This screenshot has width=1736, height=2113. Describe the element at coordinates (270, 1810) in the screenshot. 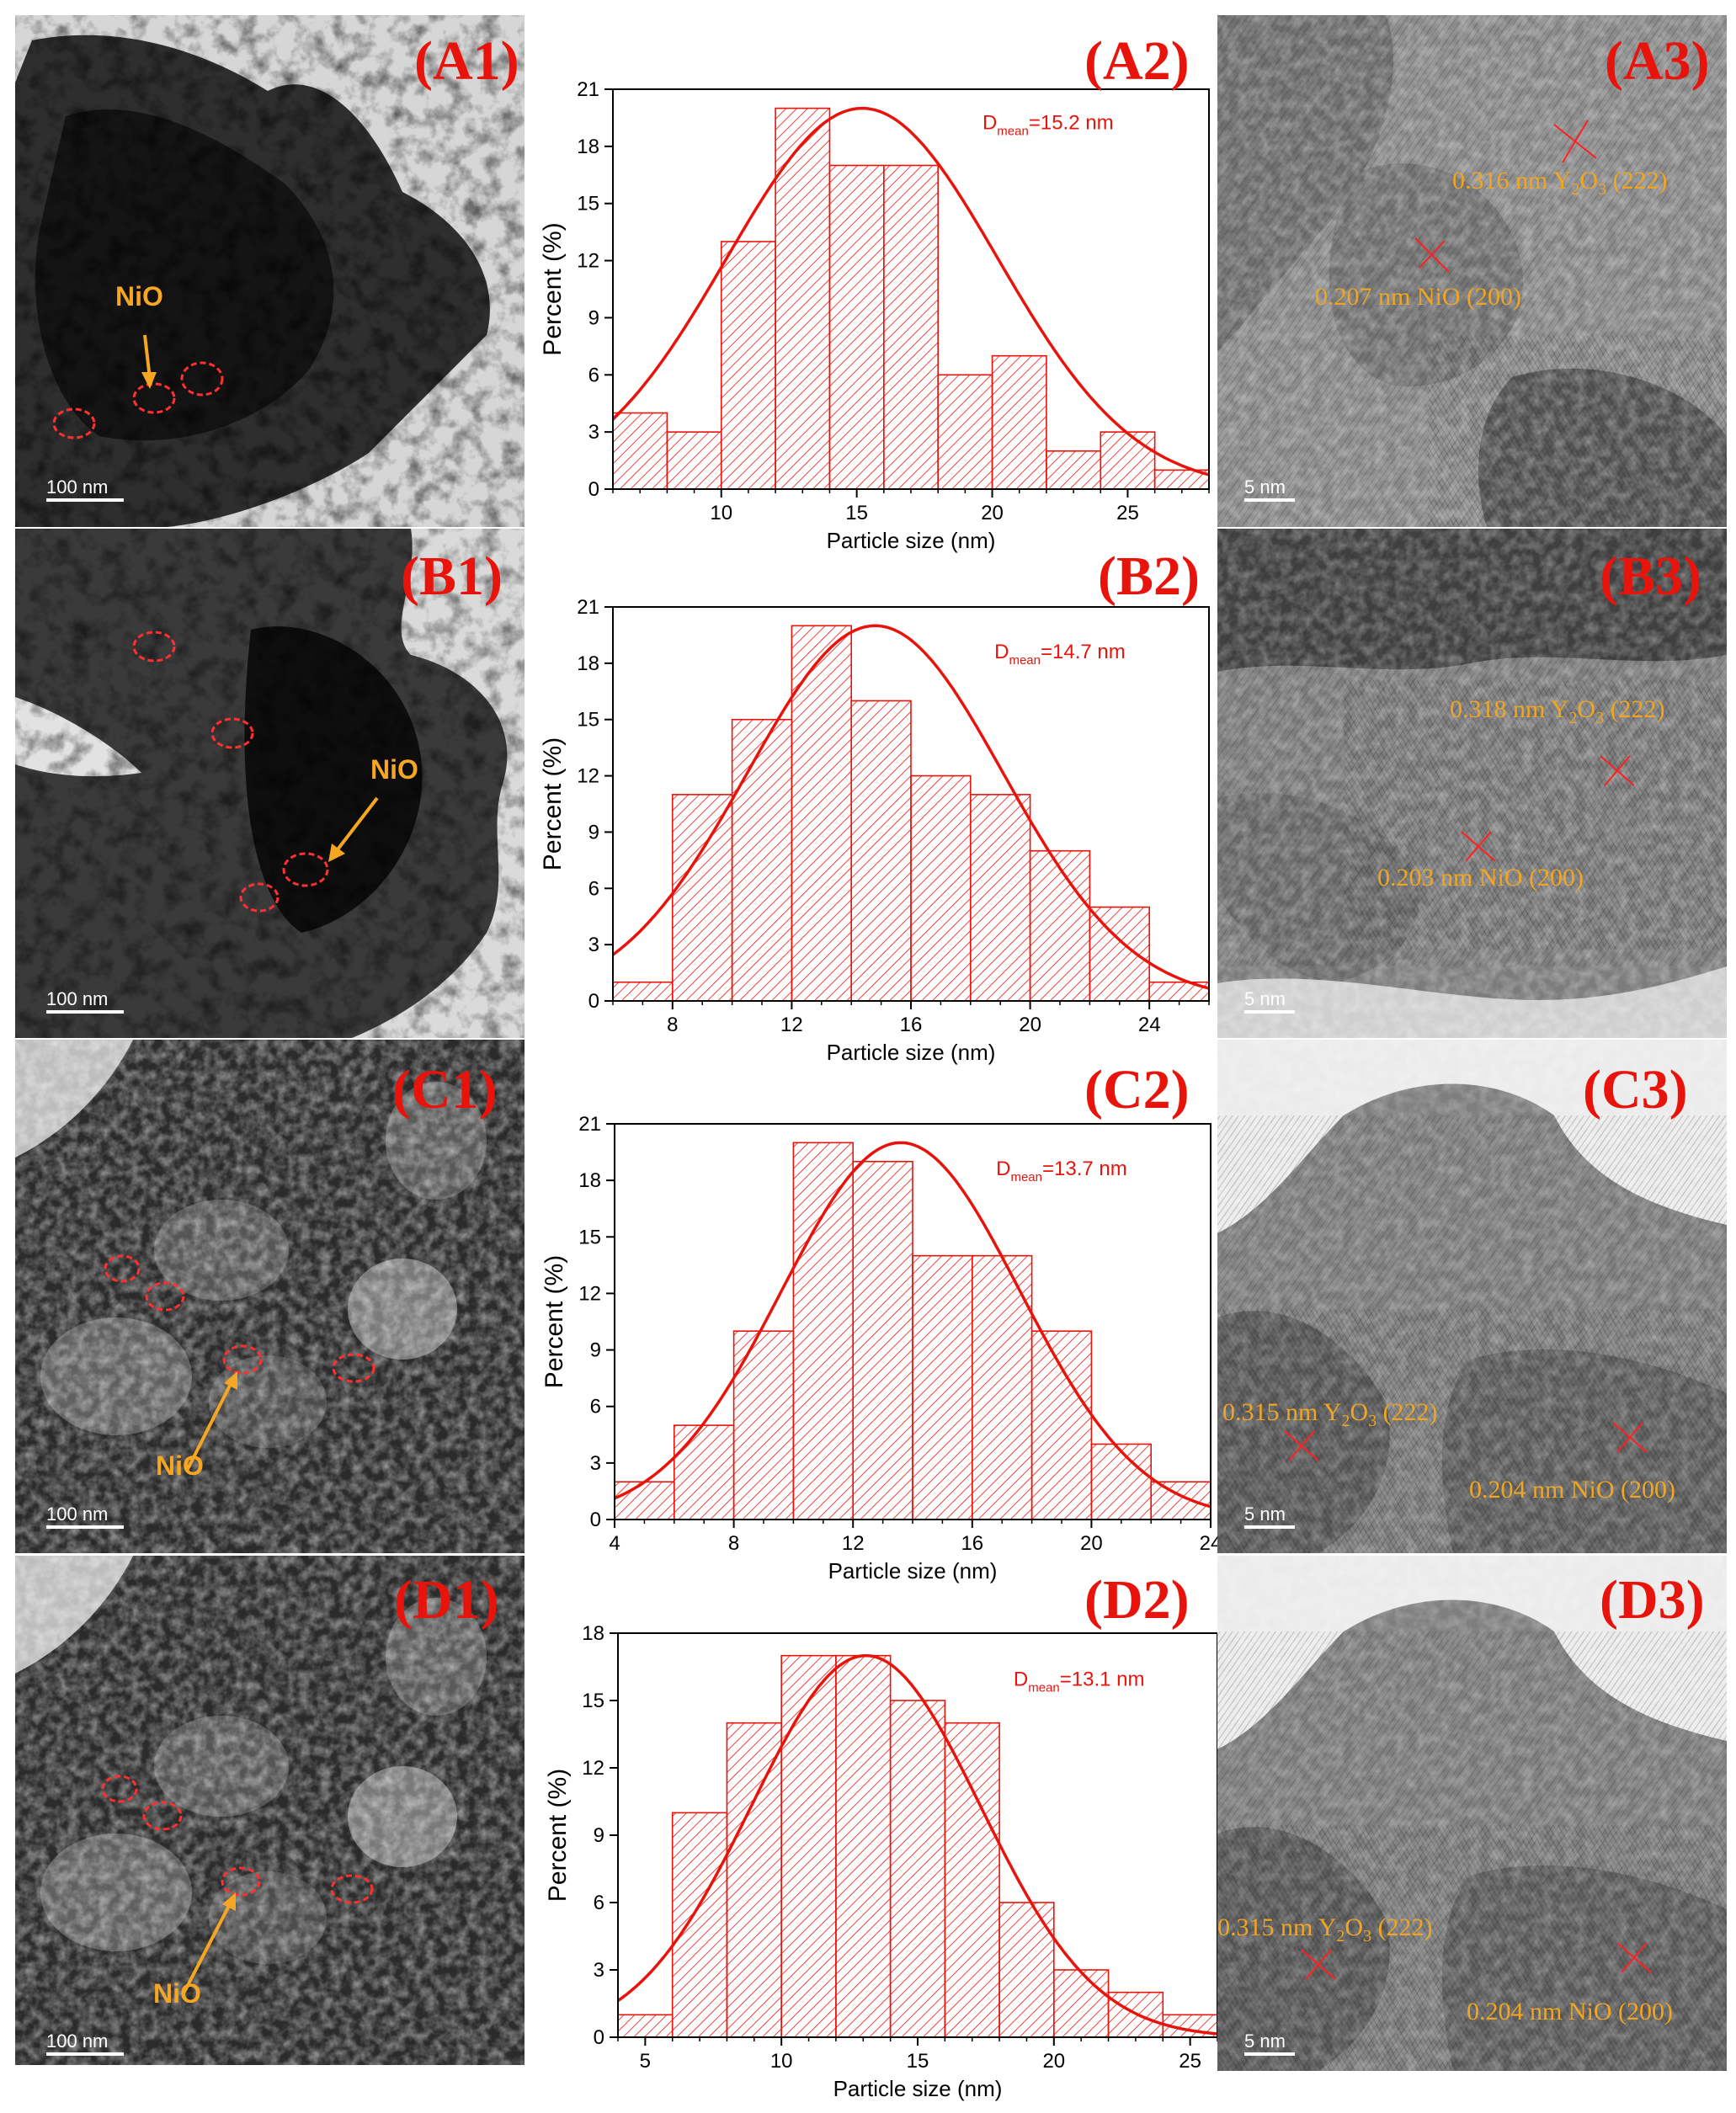

I see `tem-image-d1` at that location.